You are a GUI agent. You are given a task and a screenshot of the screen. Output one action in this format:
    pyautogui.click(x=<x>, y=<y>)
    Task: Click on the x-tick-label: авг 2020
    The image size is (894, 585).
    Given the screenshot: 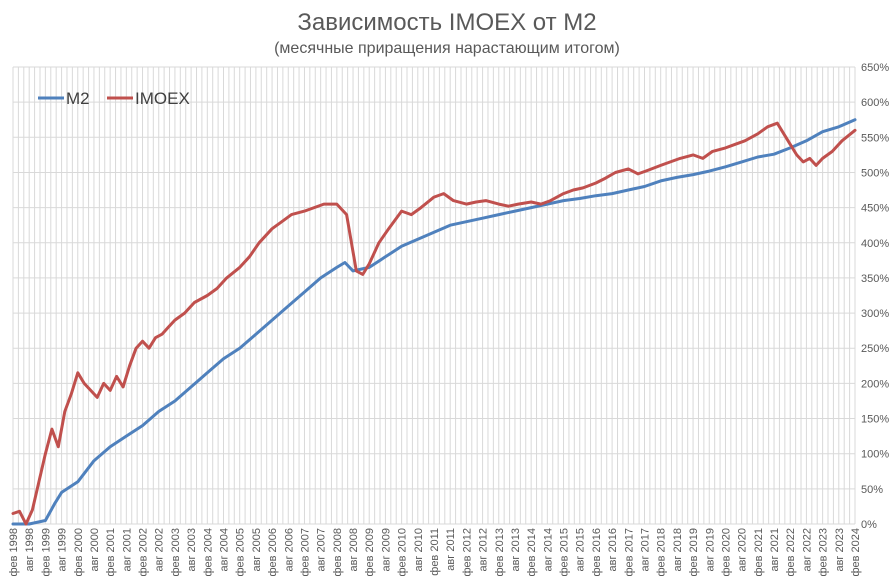 What is the action you would take?
    pyautogui.click(x=743, y=550)
    